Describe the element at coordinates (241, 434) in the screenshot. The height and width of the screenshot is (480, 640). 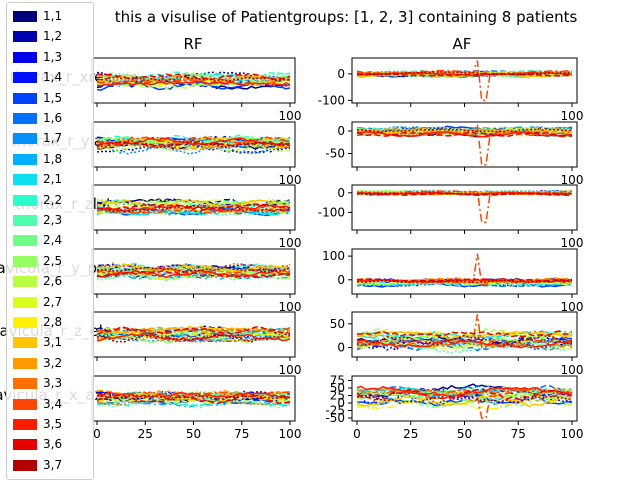
I see `x-tick-label: 75` at that location.